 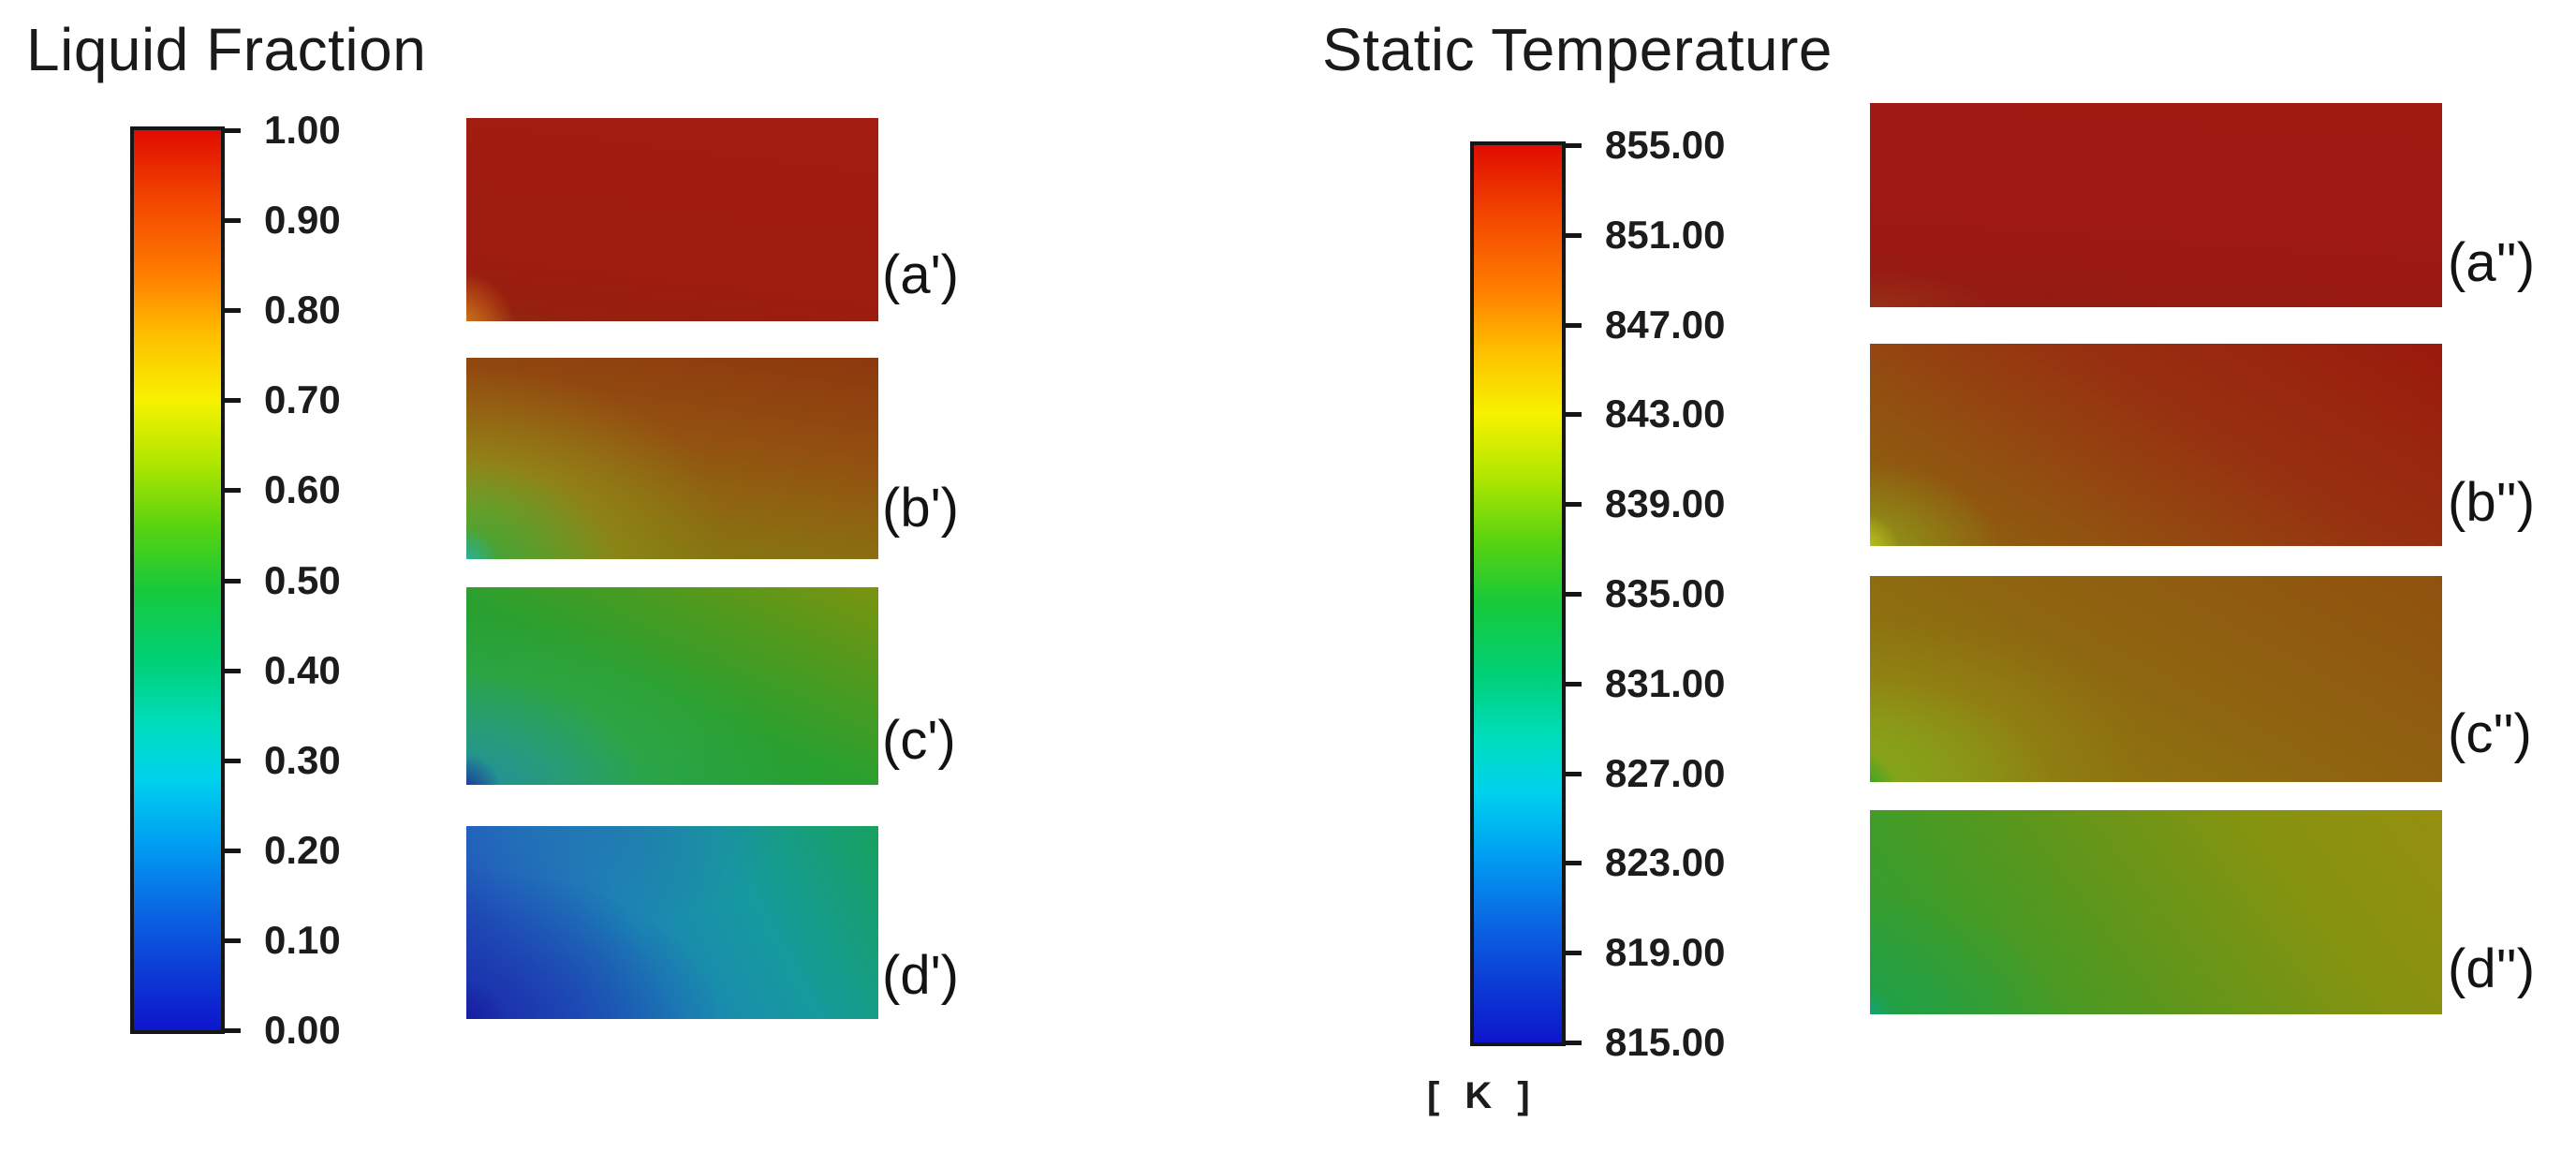 I want to click on static-temperature-colorbar, so click(x=1518, y=593).